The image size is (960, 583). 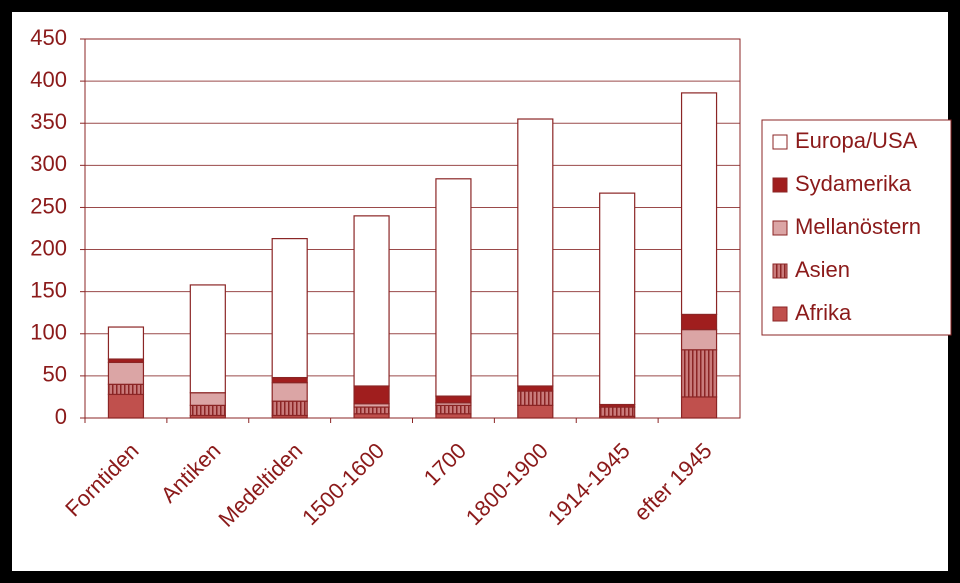 What do you see at coordinates (853, 183) in the screenshot?
I see `legend-label: Sydamerika` at bounding box center [853, 183].